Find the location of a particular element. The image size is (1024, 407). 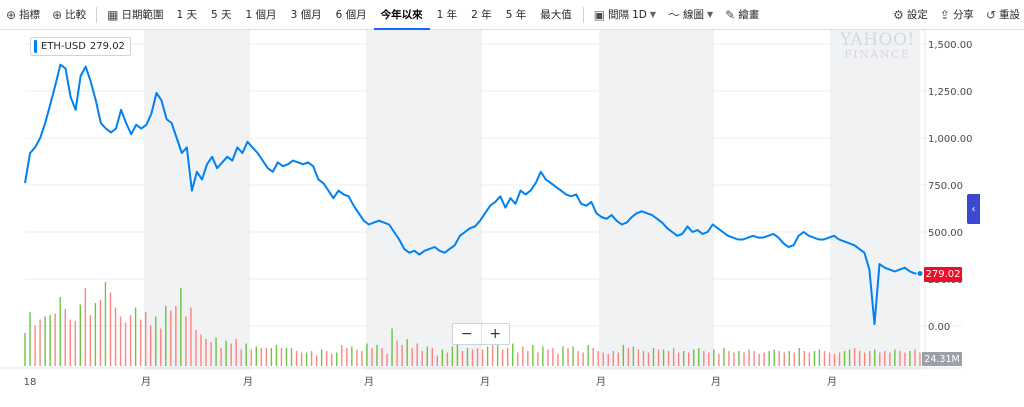

range-5d: 5 天 is located at coordinates (221, 15).